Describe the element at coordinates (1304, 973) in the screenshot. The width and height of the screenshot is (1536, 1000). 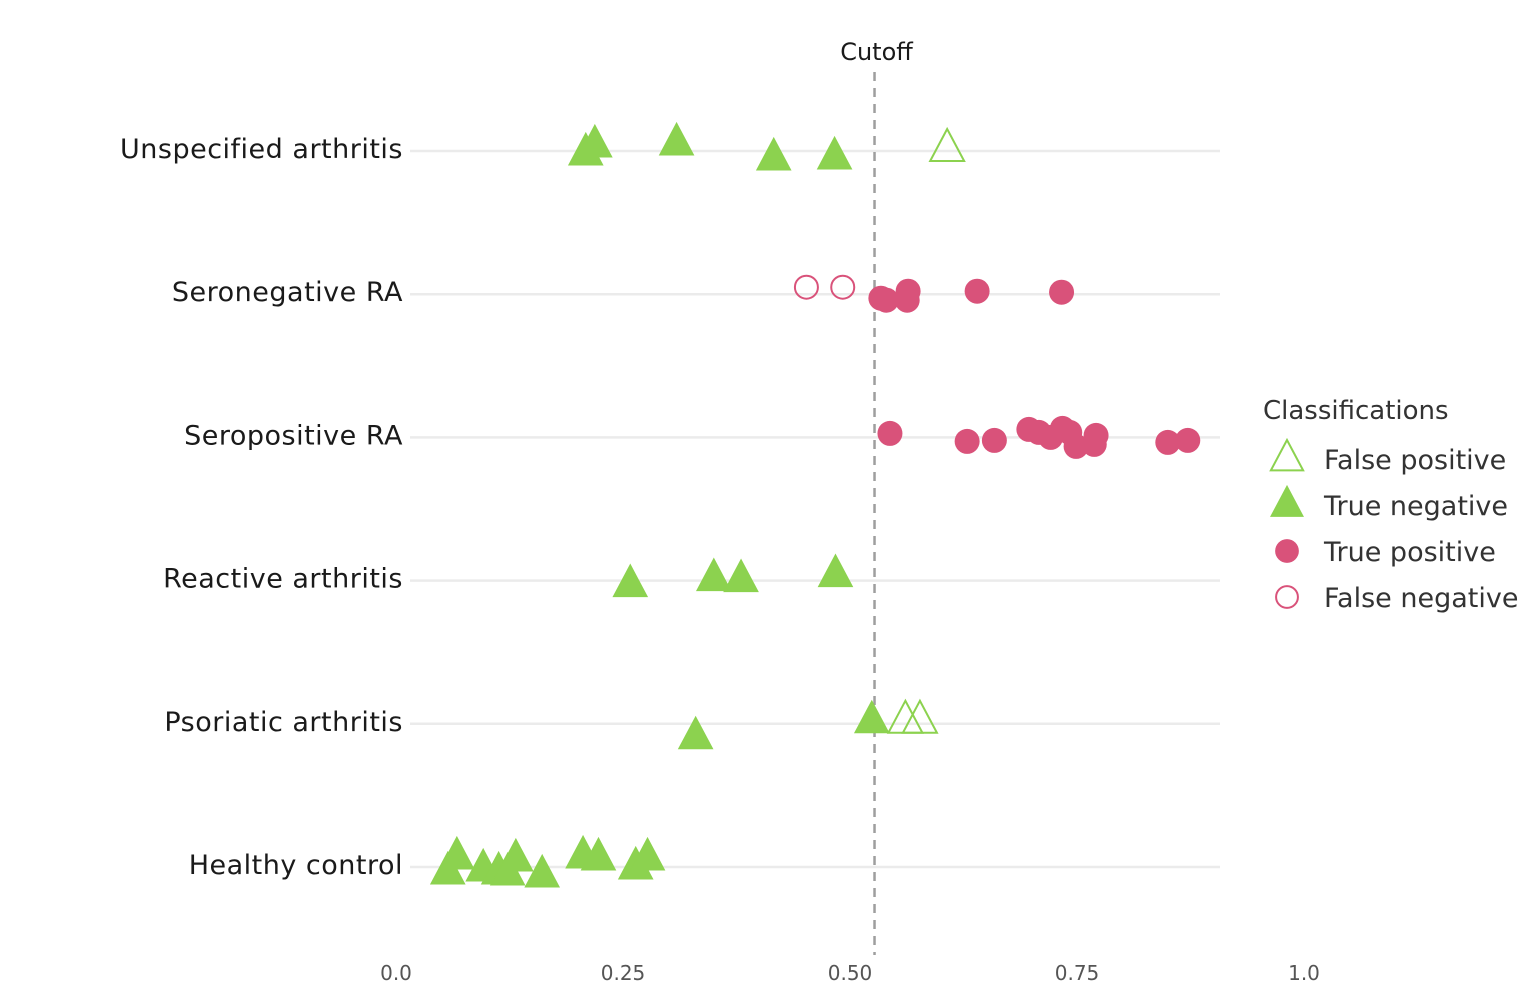
I see `x-tick-label: 1.0` at that location.